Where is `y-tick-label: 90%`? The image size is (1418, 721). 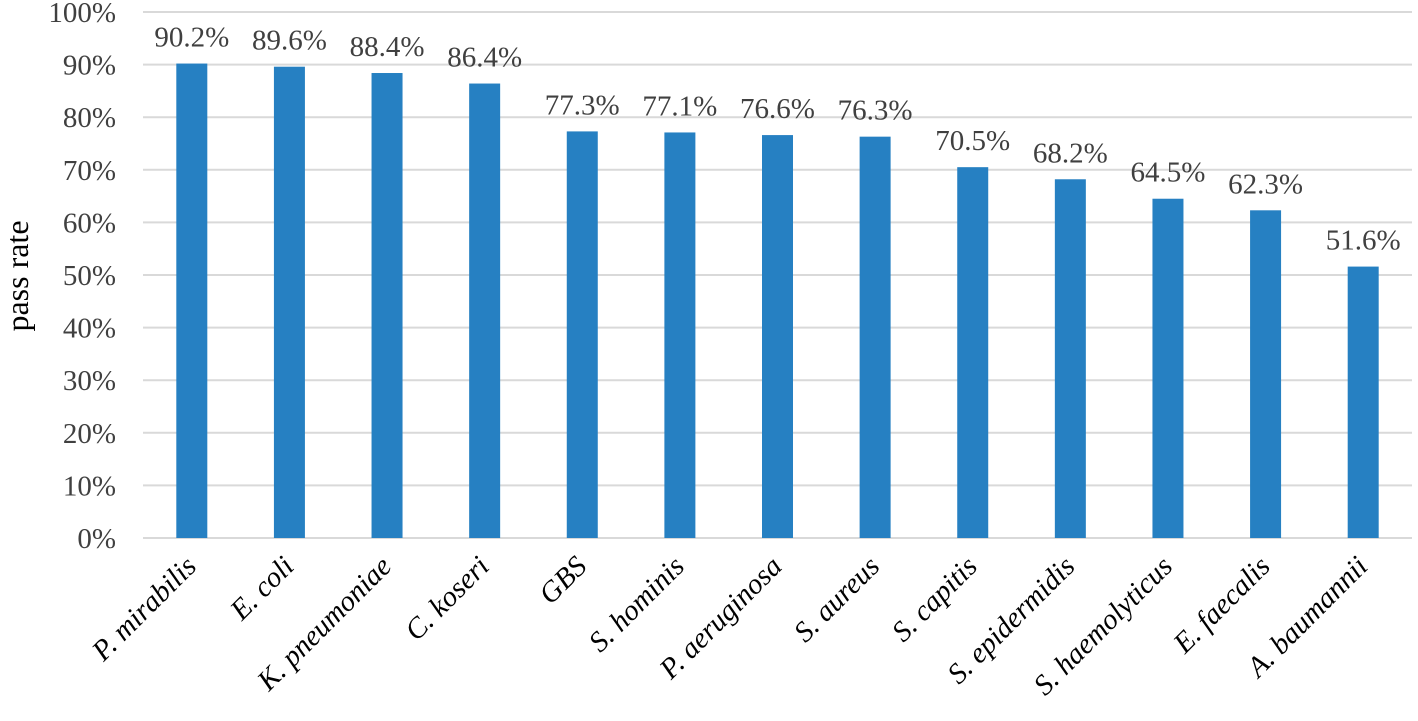
y-tick-label: 90% is located at coordinates (89, 66).